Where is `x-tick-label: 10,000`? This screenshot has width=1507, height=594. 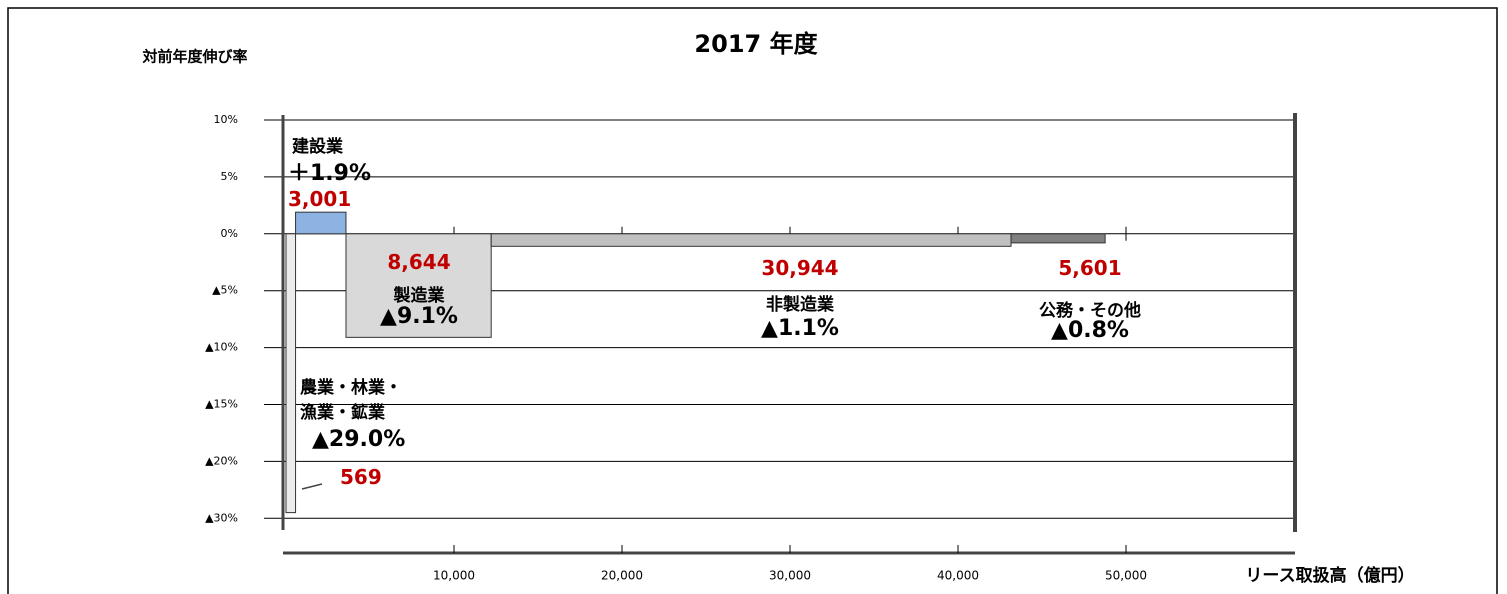 x-tick-label: 10,000 is located at coordinates (454, 576).